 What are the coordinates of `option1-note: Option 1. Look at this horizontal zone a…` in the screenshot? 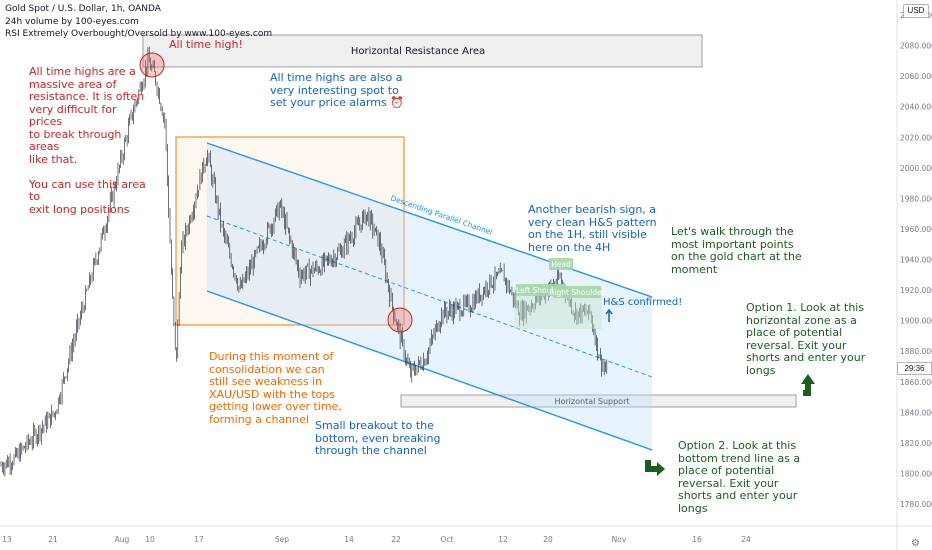 It's located at (806, 339).